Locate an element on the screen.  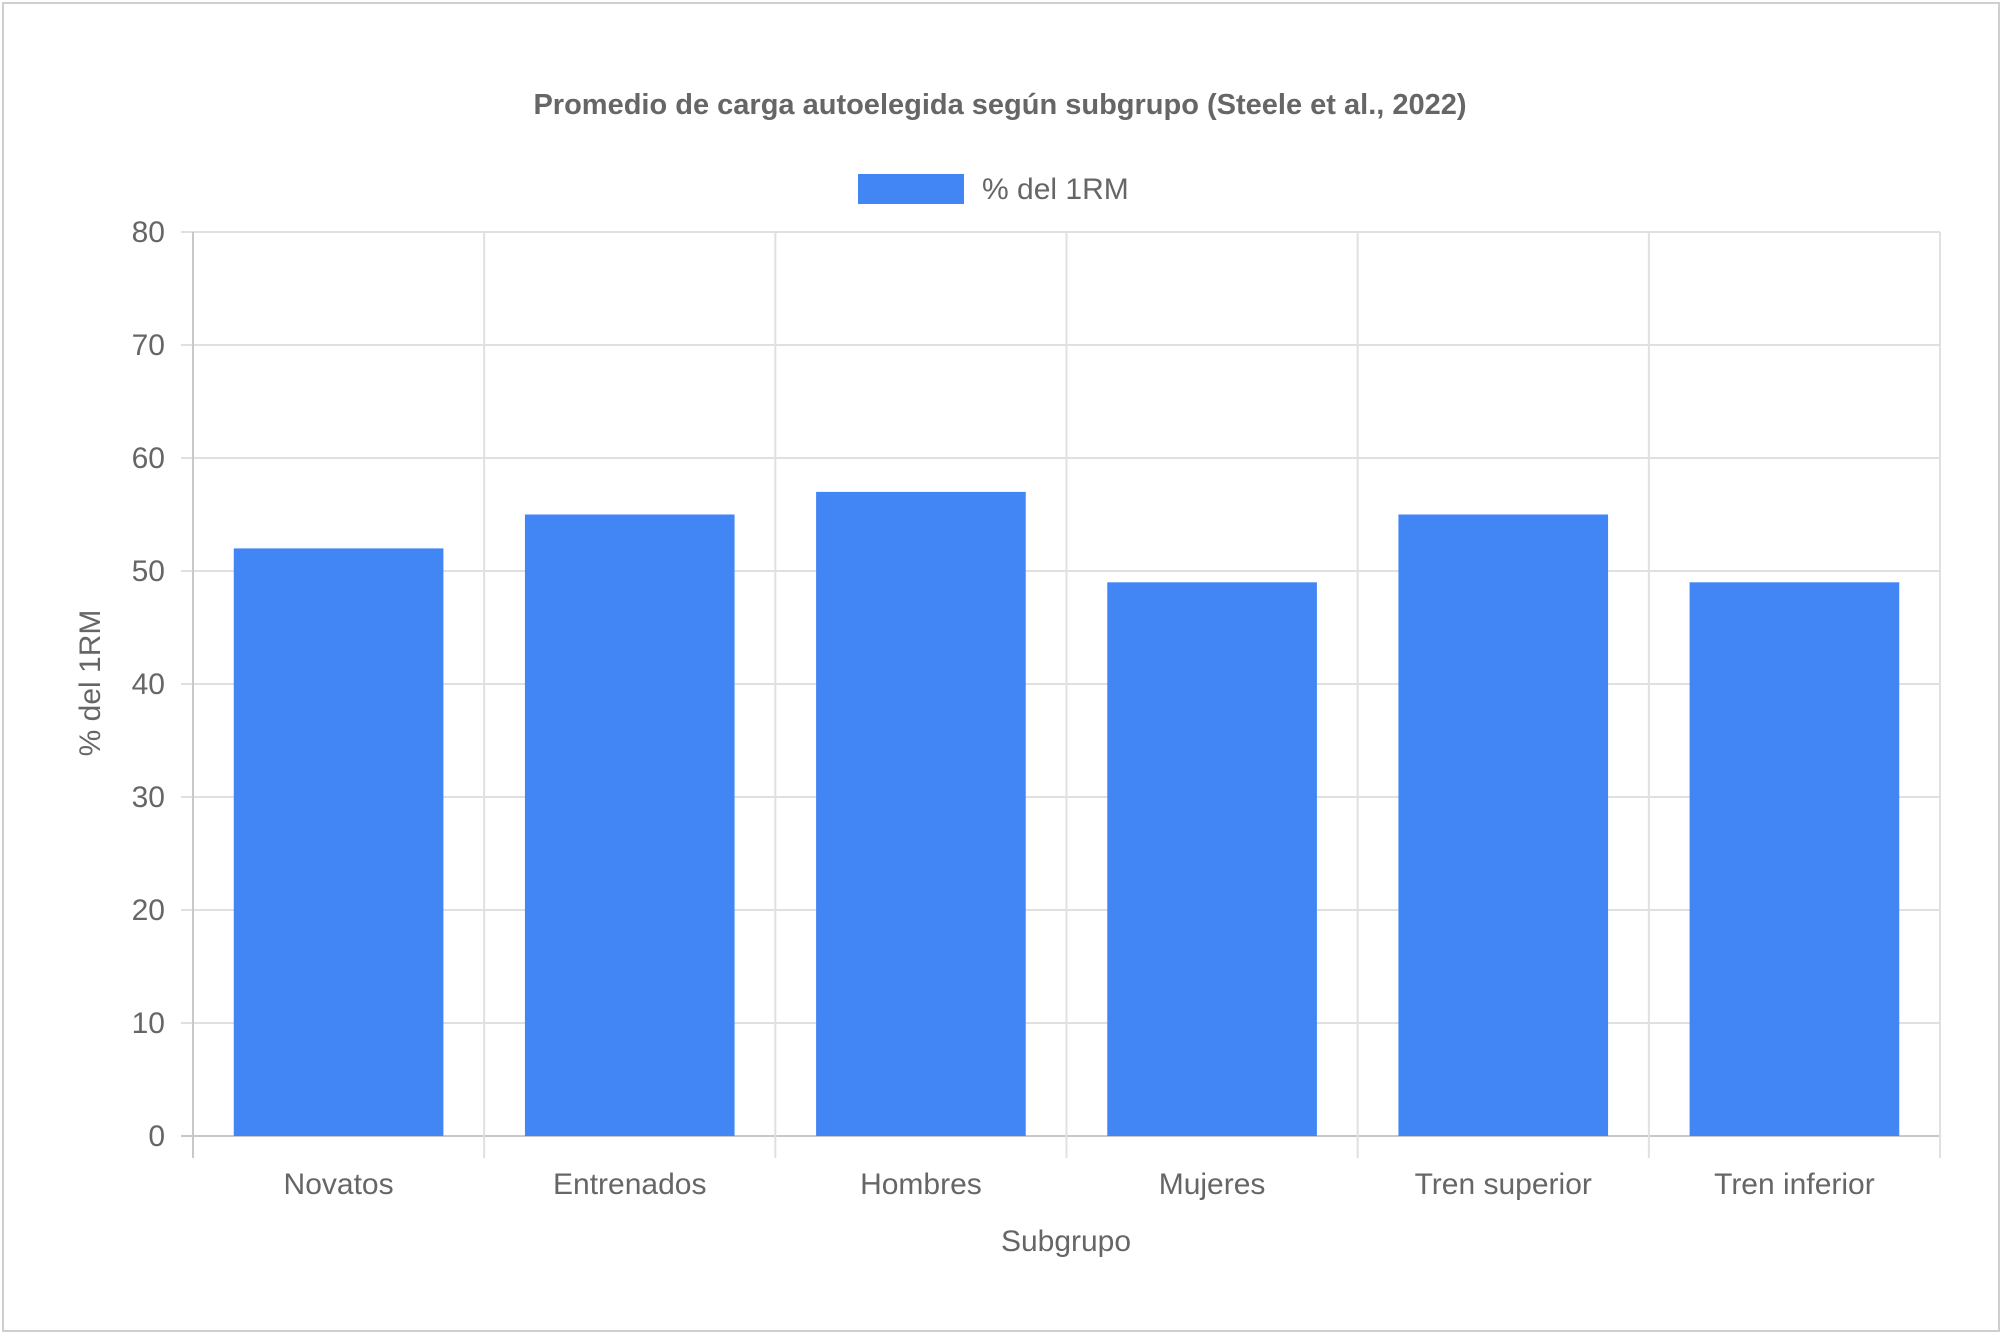
y-tick-label: 0 is located at coordinates (156, 1136).